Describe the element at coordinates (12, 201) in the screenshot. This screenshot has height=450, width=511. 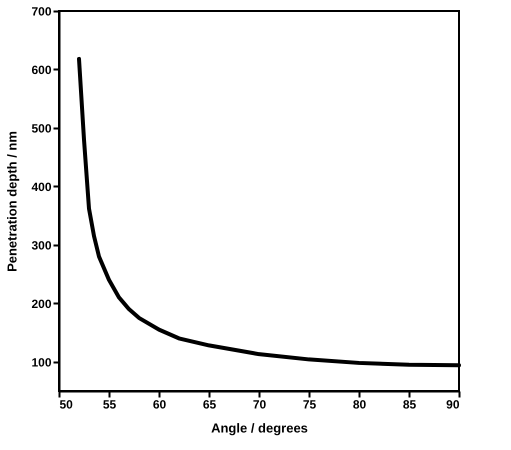
I see `y-axis-title: Penetration depth / nm` at that location.